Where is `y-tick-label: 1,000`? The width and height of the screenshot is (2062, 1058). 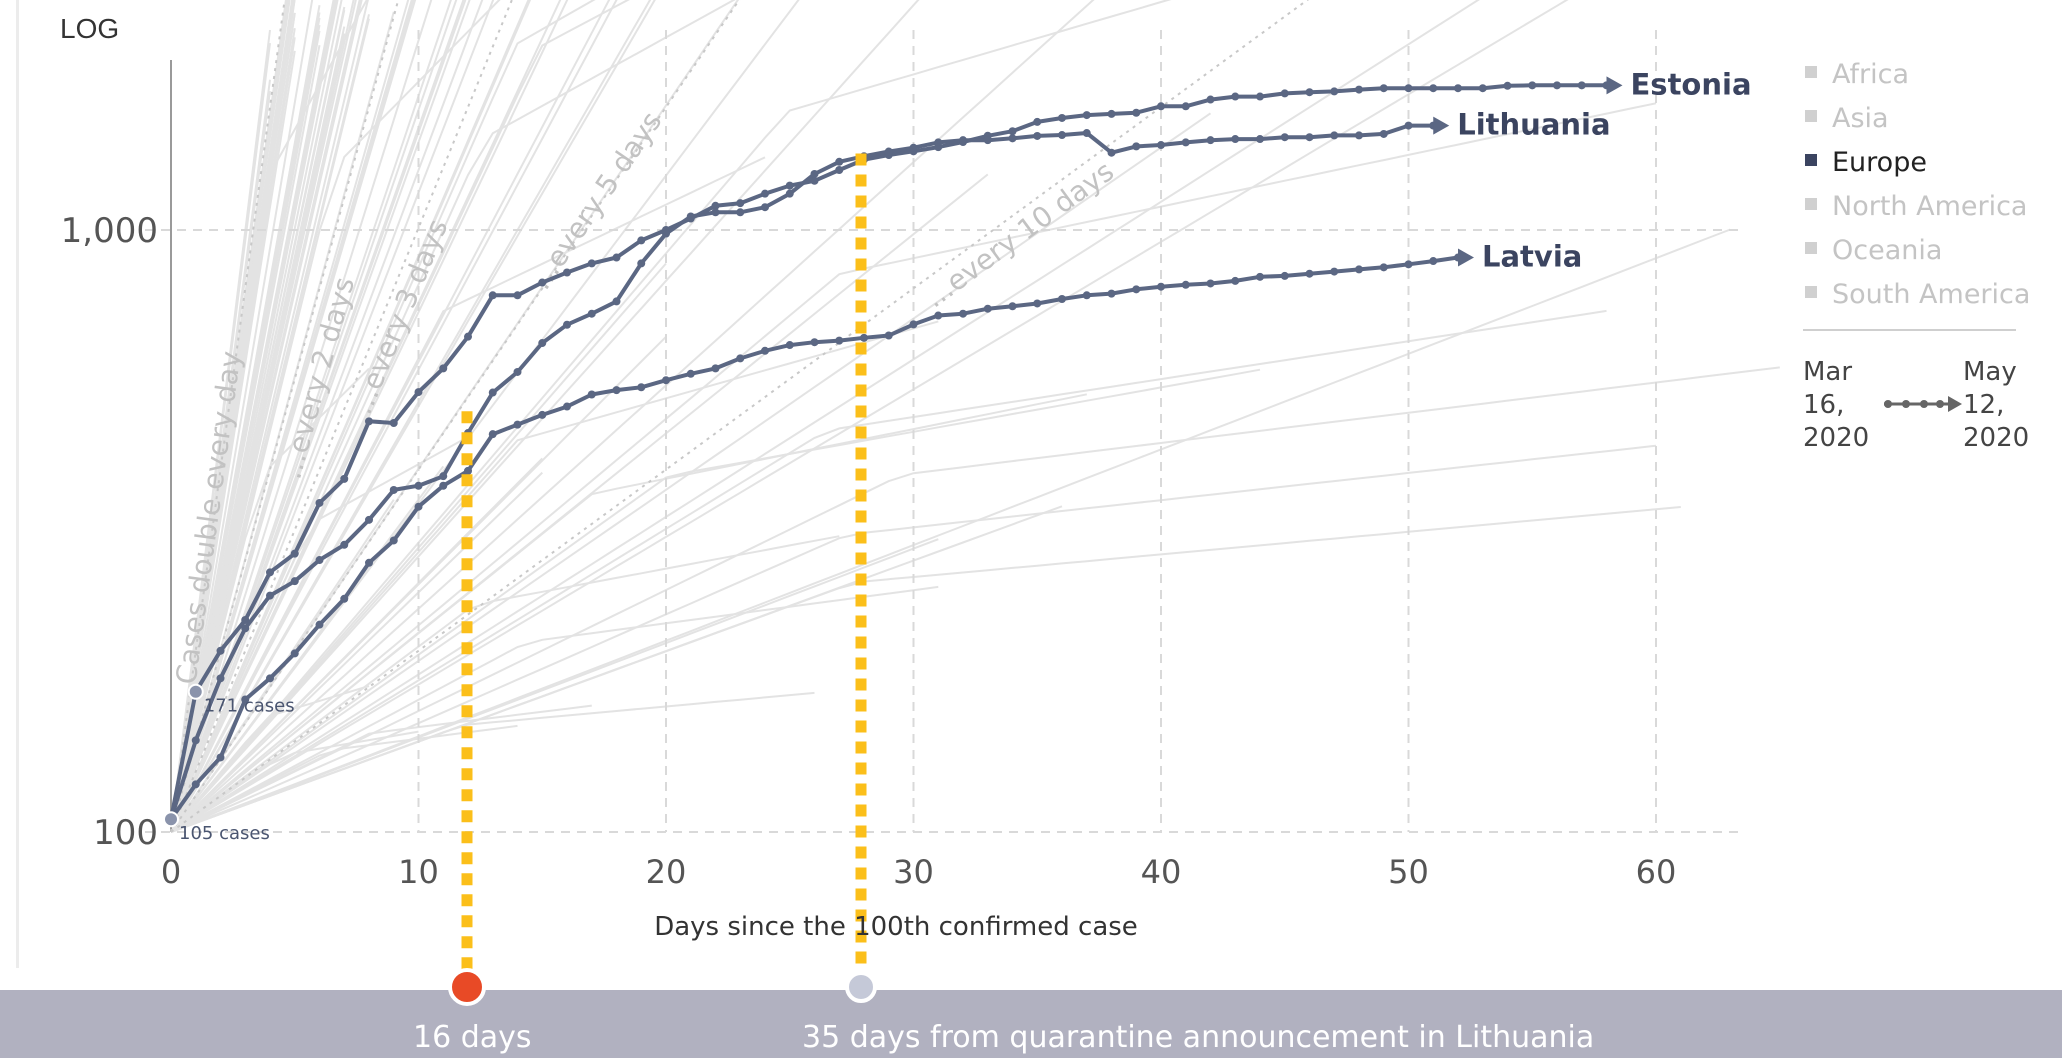 y-tick-label: 1,000 is located at coordinates (109, 231).